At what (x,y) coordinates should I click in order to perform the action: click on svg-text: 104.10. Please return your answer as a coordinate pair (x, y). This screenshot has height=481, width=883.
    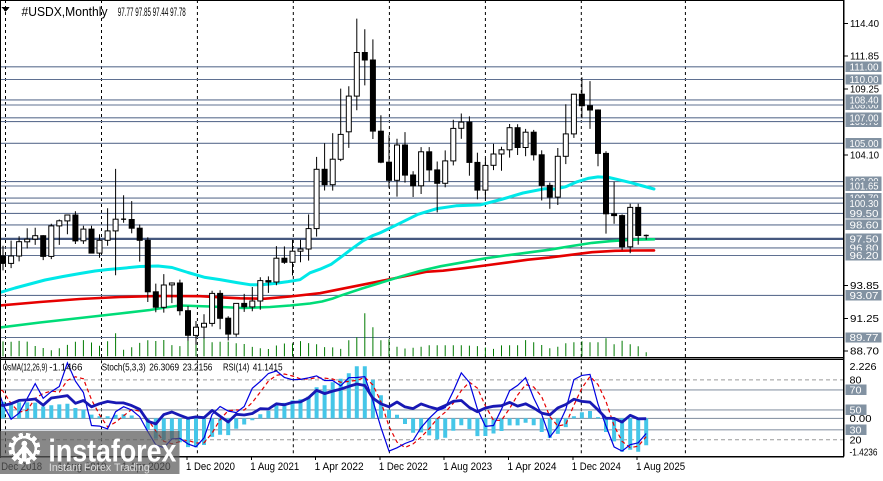
    Looking at the image, I should click on (864, 155).